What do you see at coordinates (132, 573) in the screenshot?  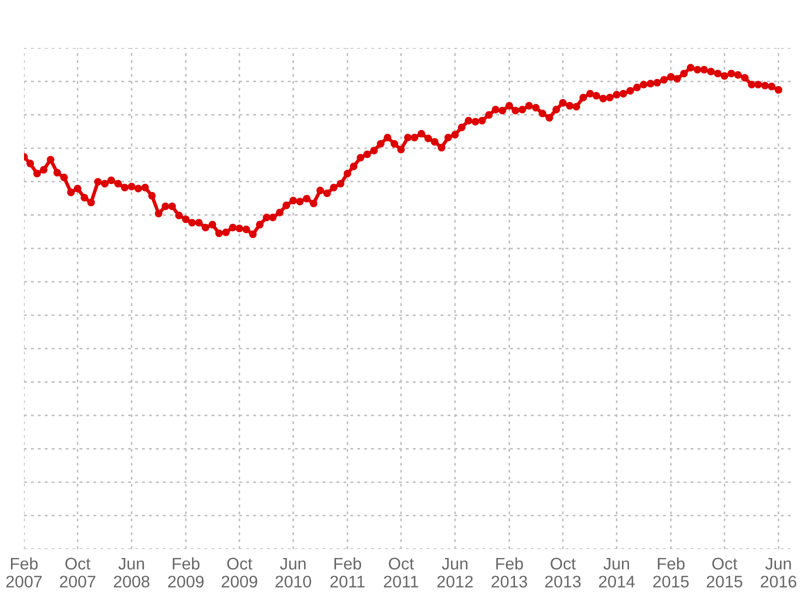 I see `x-tick-label: Jun 2008` at bounding box center [132, 573].